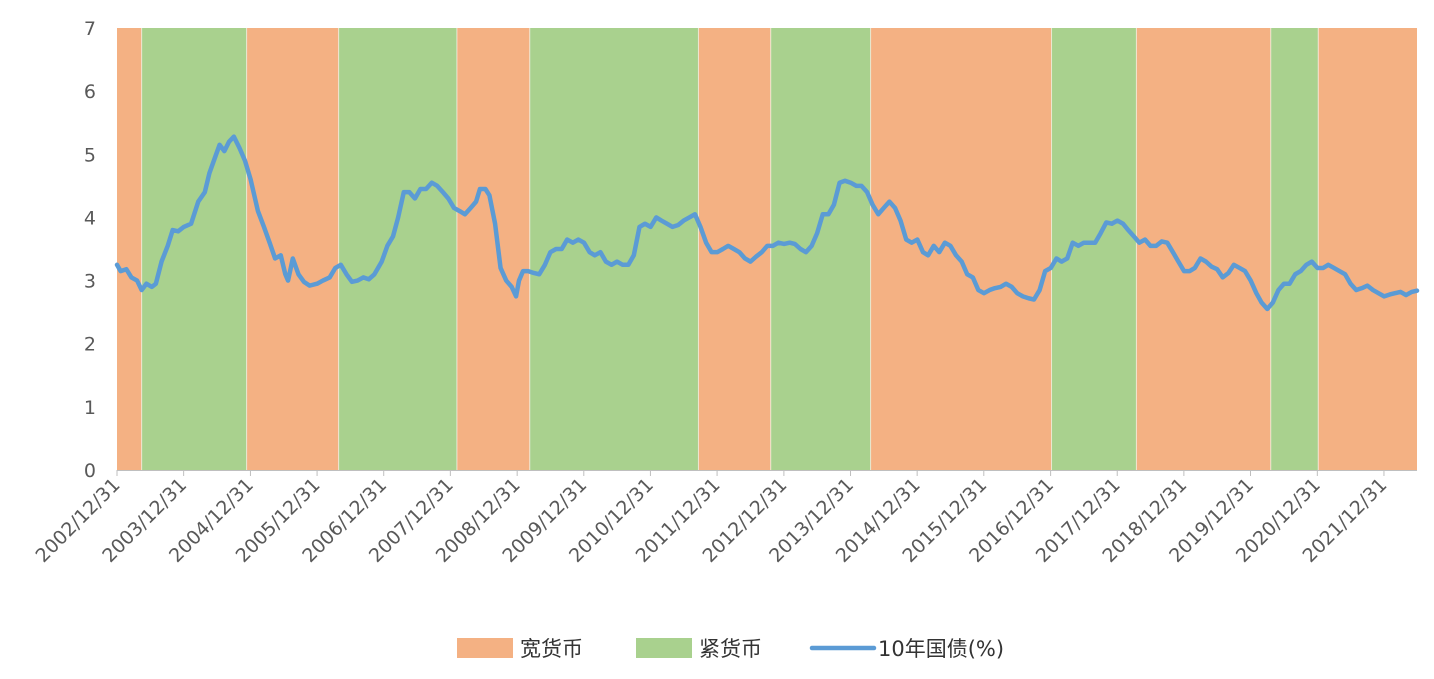 The width and height of the screenshot is (1434, 679). Describe the element at coordinates (90, 29) in the screenshot. I see `y-tick-label: 7` at that location.